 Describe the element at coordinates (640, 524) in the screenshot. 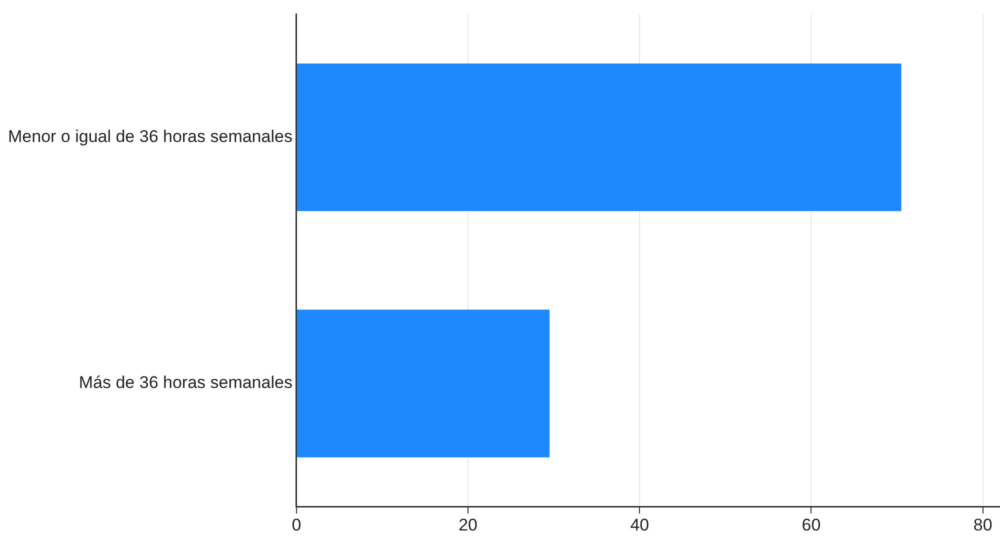

I see `x-tick-label: 40` at that location.